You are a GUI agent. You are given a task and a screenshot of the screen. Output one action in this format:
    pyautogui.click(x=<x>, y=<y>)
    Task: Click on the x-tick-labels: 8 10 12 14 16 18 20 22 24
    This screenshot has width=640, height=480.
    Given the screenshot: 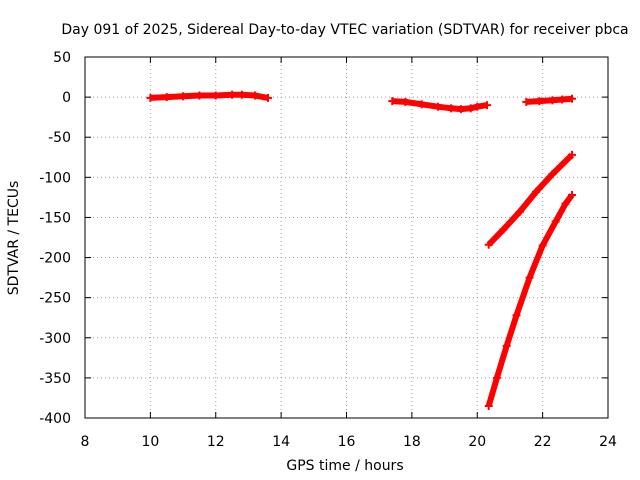 What is the action you would take?
    pyautogui.click(x=349, y=442)
    